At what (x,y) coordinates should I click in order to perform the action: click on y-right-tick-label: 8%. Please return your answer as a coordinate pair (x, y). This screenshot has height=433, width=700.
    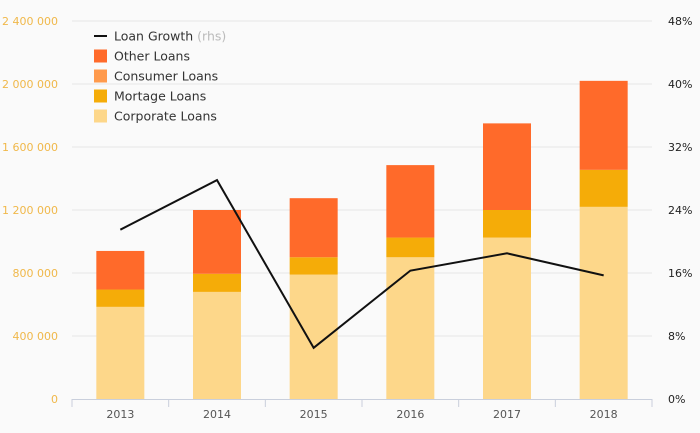
    Looking at the image, I should click on (676, 336).